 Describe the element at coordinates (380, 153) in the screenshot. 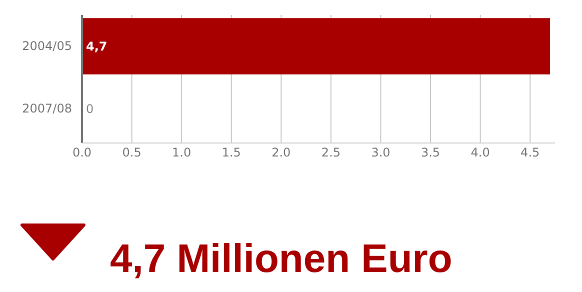

I see `x-tick-label: 3.0` at that location.